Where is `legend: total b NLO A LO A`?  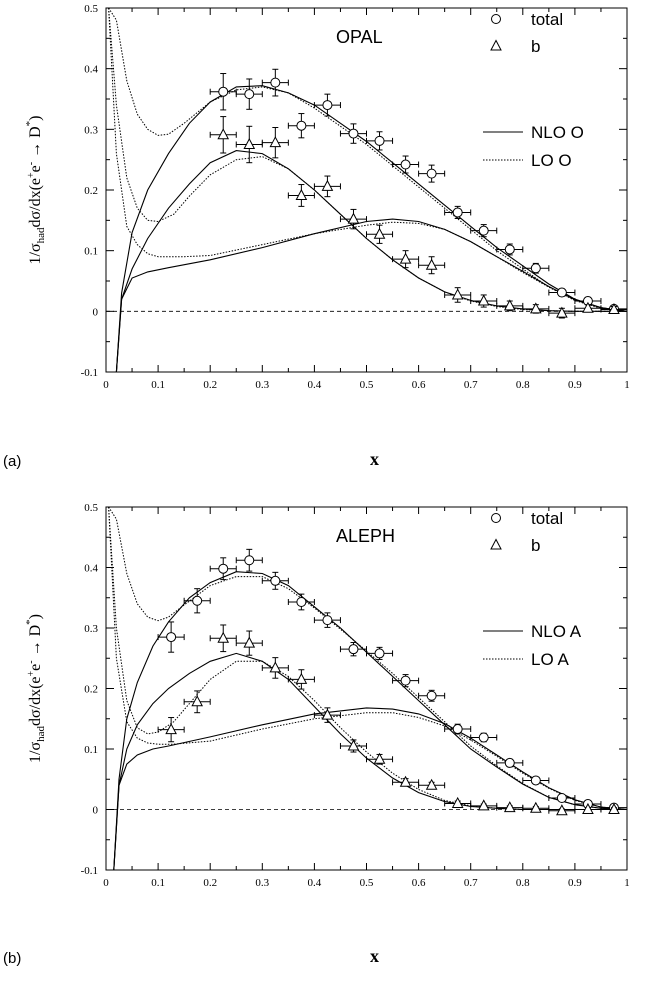 legend: total b NLO A LO A is located at coordinates (532, 589).